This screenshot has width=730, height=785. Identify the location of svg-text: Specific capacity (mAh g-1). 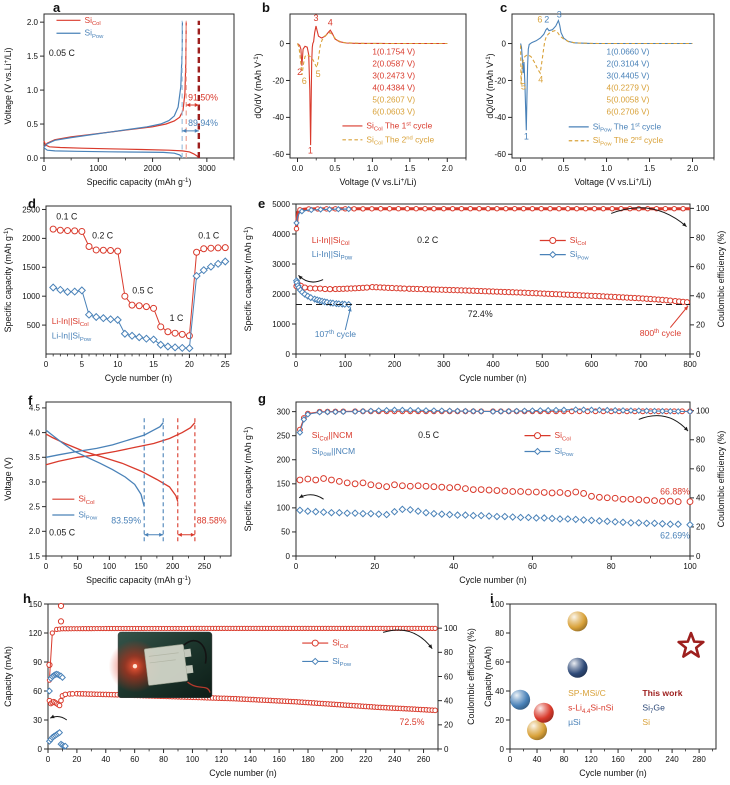
(8, 280).